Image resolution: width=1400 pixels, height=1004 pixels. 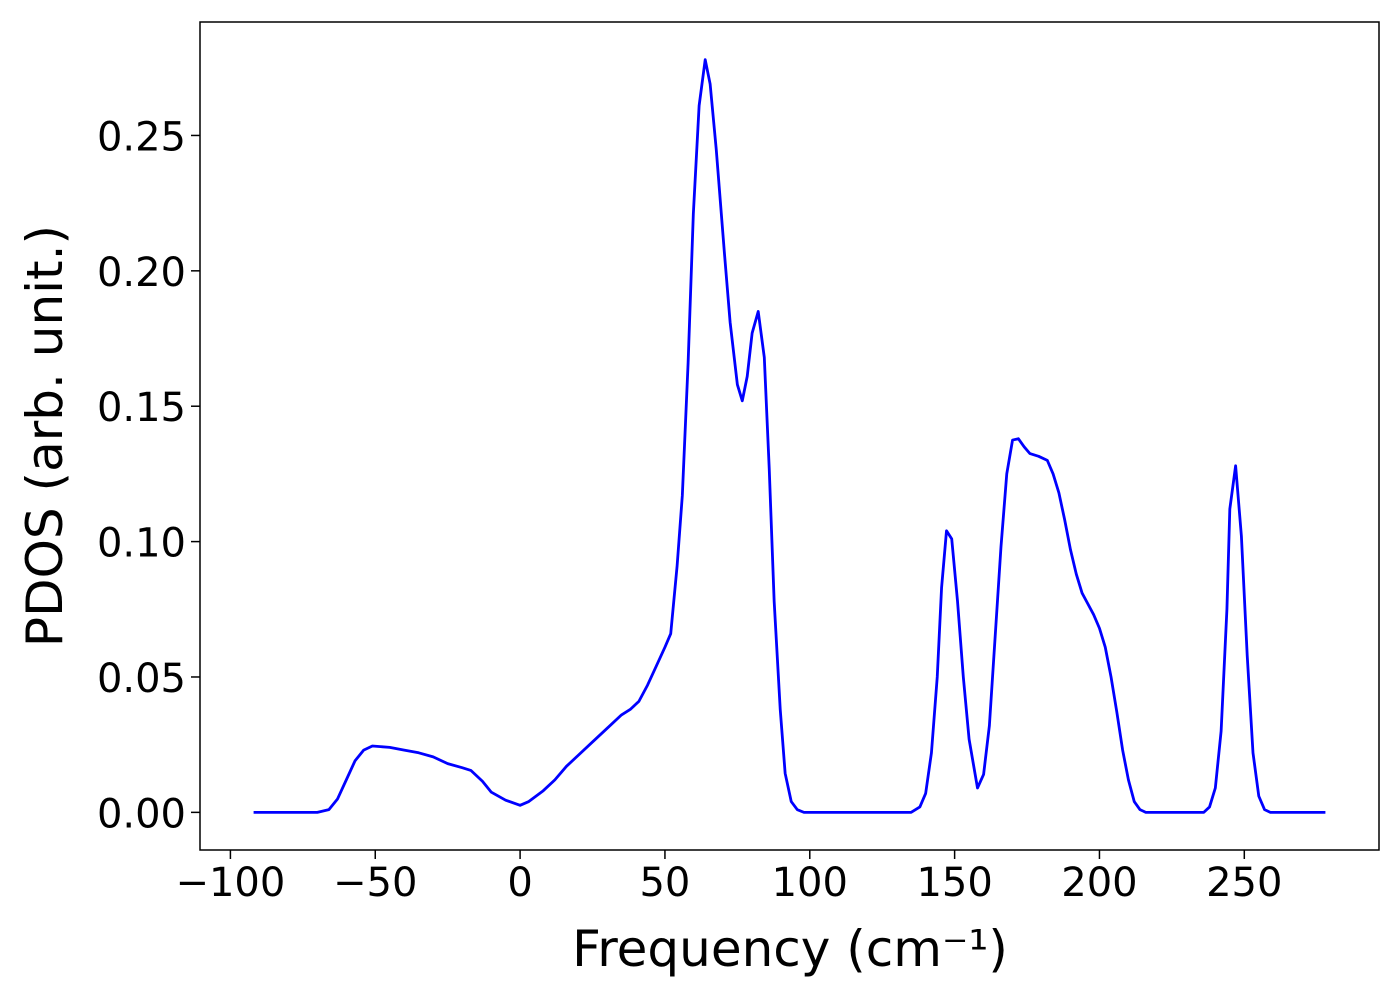 I want to click on y-tick-label: 0.10, so click(x=141, y=544).